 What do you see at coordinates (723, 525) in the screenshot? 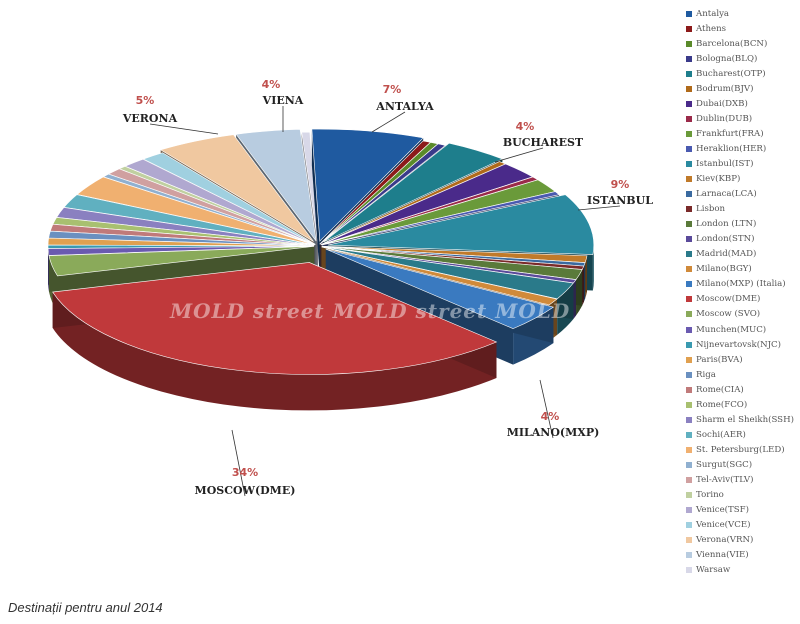
I see `legend-label: Venice(VCE)` at bounding box center [723, 525].